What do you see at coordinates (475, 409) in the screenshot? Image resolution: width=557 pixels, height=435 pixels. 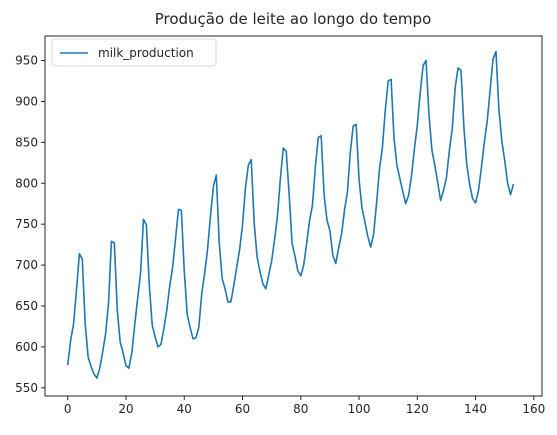 I see `x-tick-label: 140` at bounding box center [475, 409].